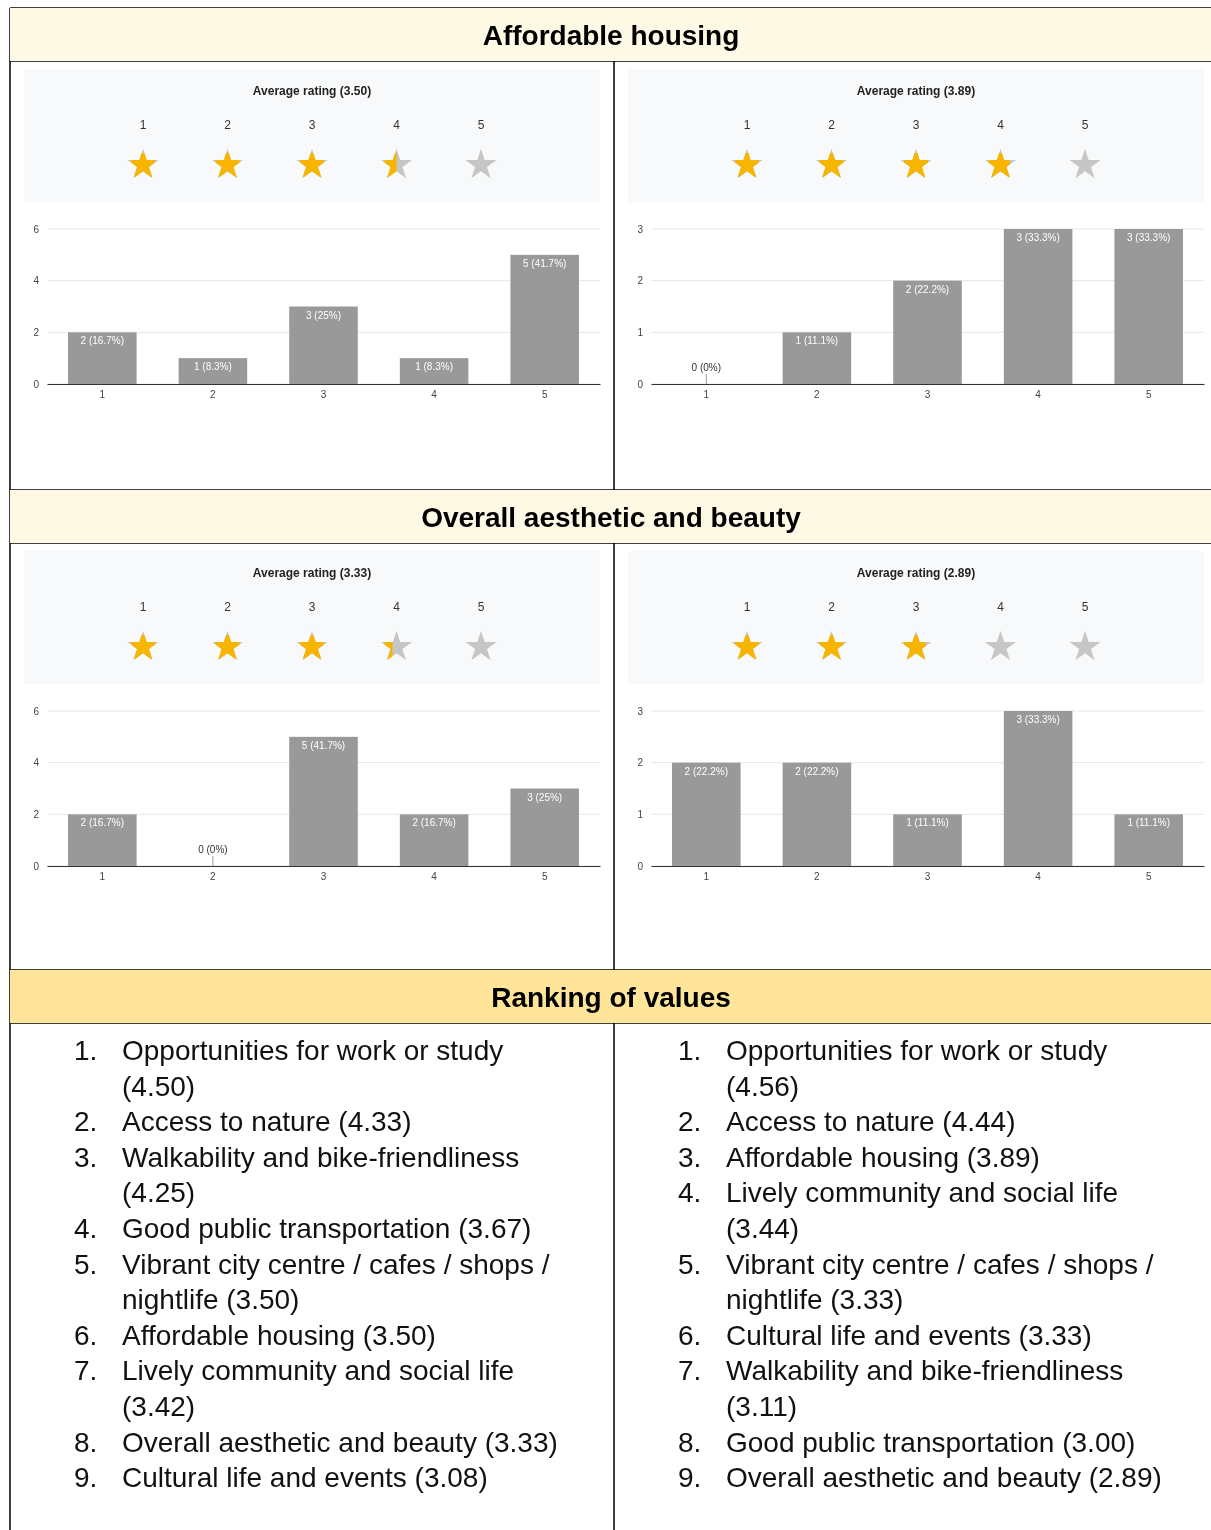  I want to click on text: Ranking of values, so click(611, 997).